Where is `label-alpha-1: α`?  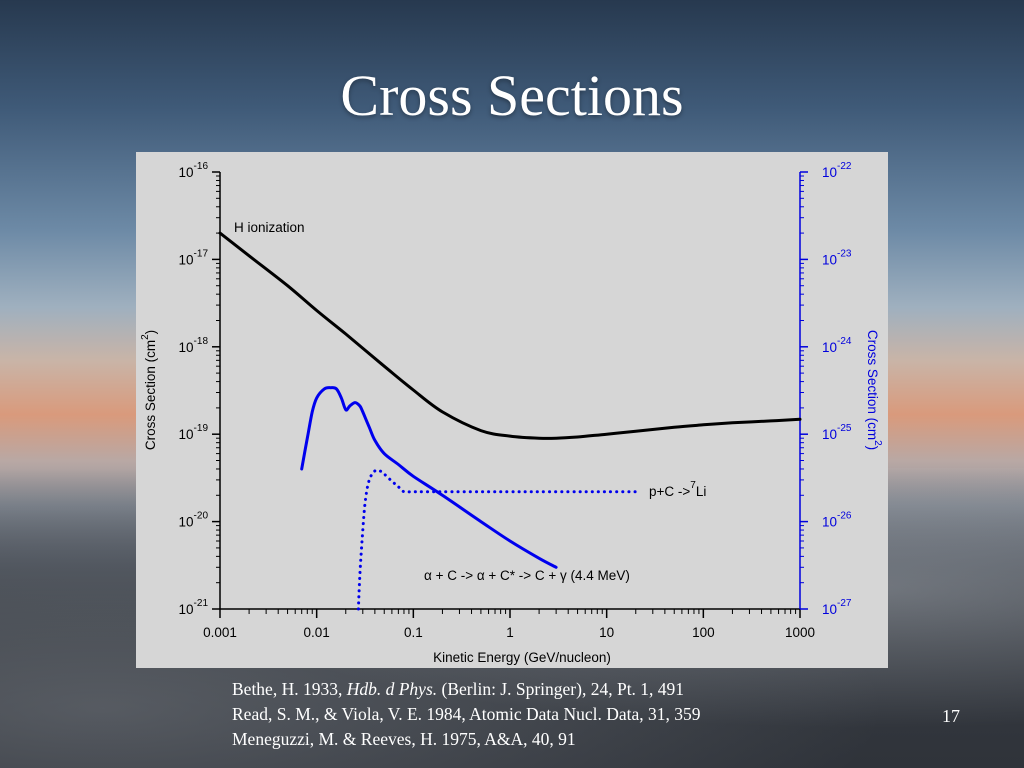 label-alpha-1: α is located at coordinates (428, 575).